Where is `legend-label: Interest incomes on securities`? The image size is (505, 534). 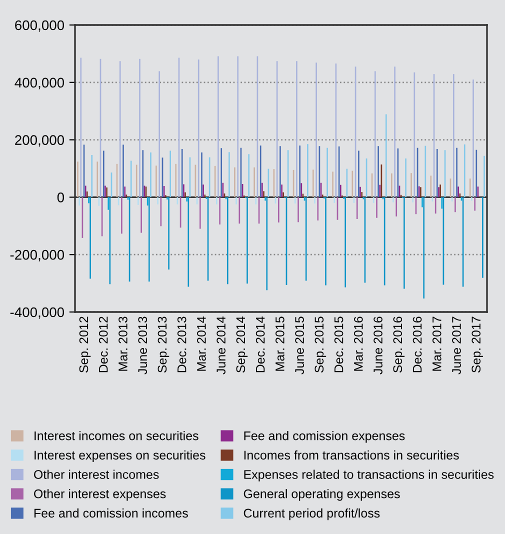 legend-label: Interest incomes on securities is located at coordinates (116, 435).